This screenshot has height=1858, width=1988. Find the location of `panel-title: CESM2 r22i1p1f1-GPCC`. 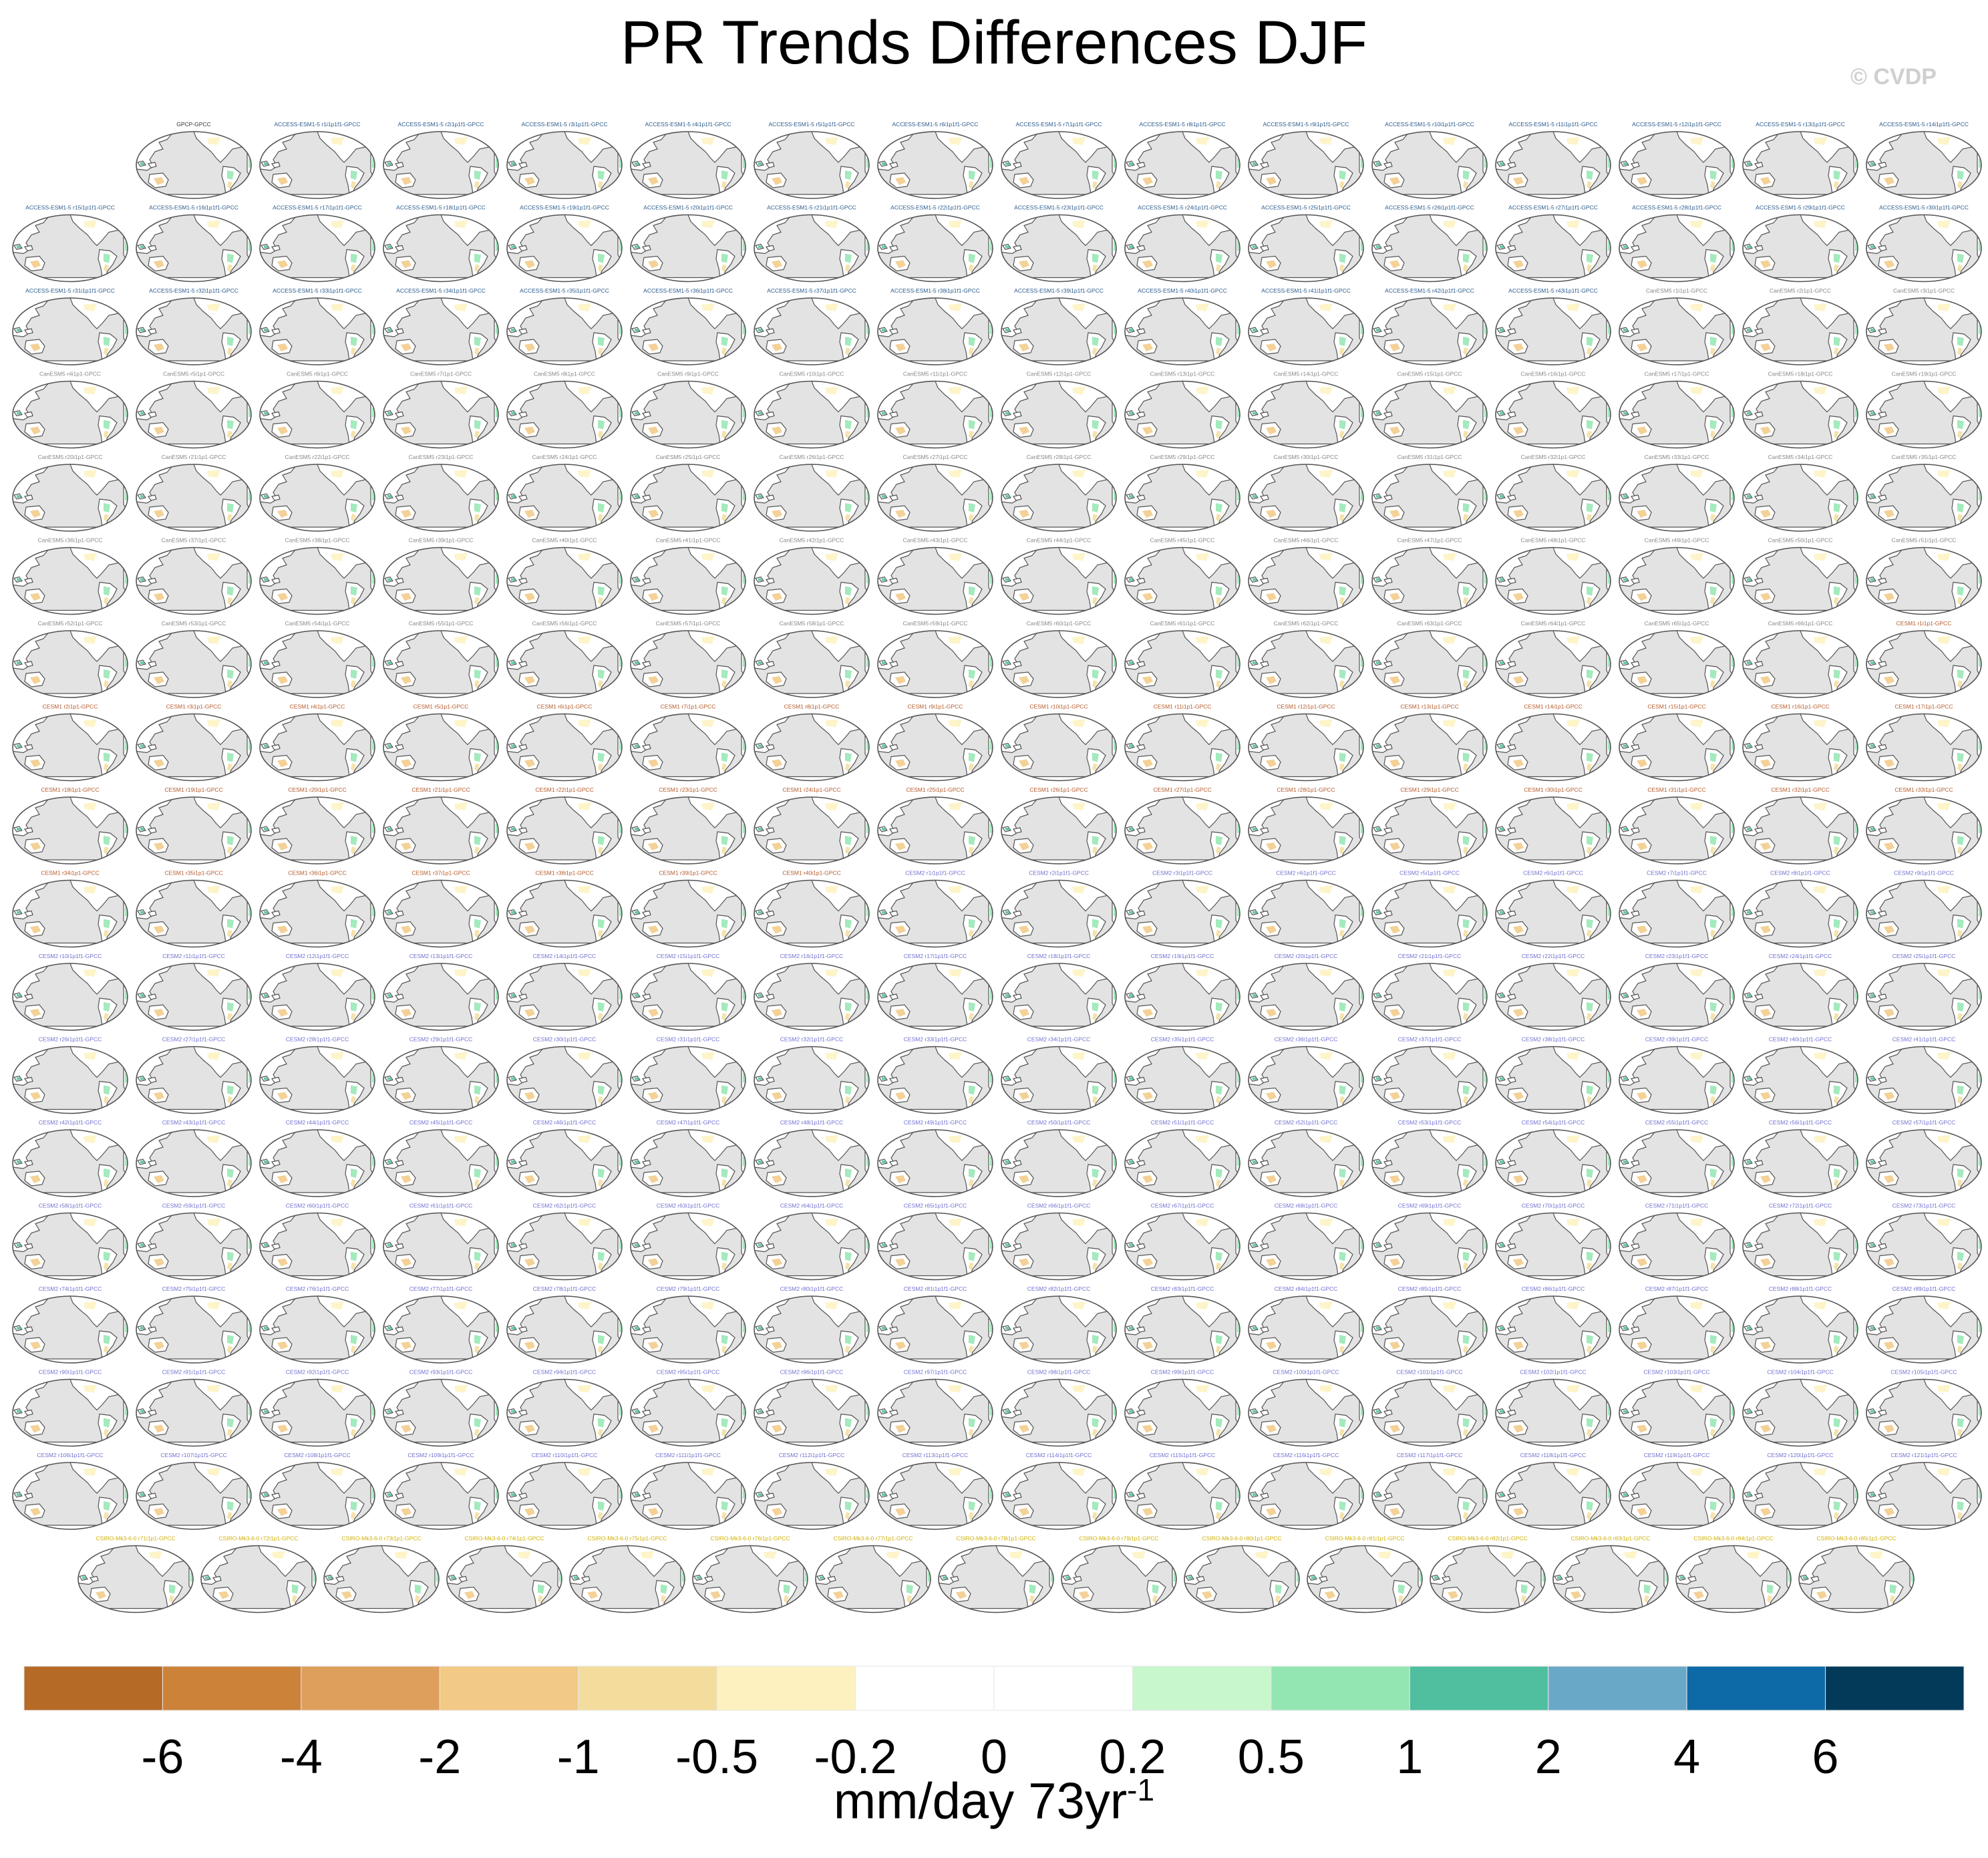

panel-title: CESM2 r22i1p1f1-GPCC is located at coordinates (1553, 956).